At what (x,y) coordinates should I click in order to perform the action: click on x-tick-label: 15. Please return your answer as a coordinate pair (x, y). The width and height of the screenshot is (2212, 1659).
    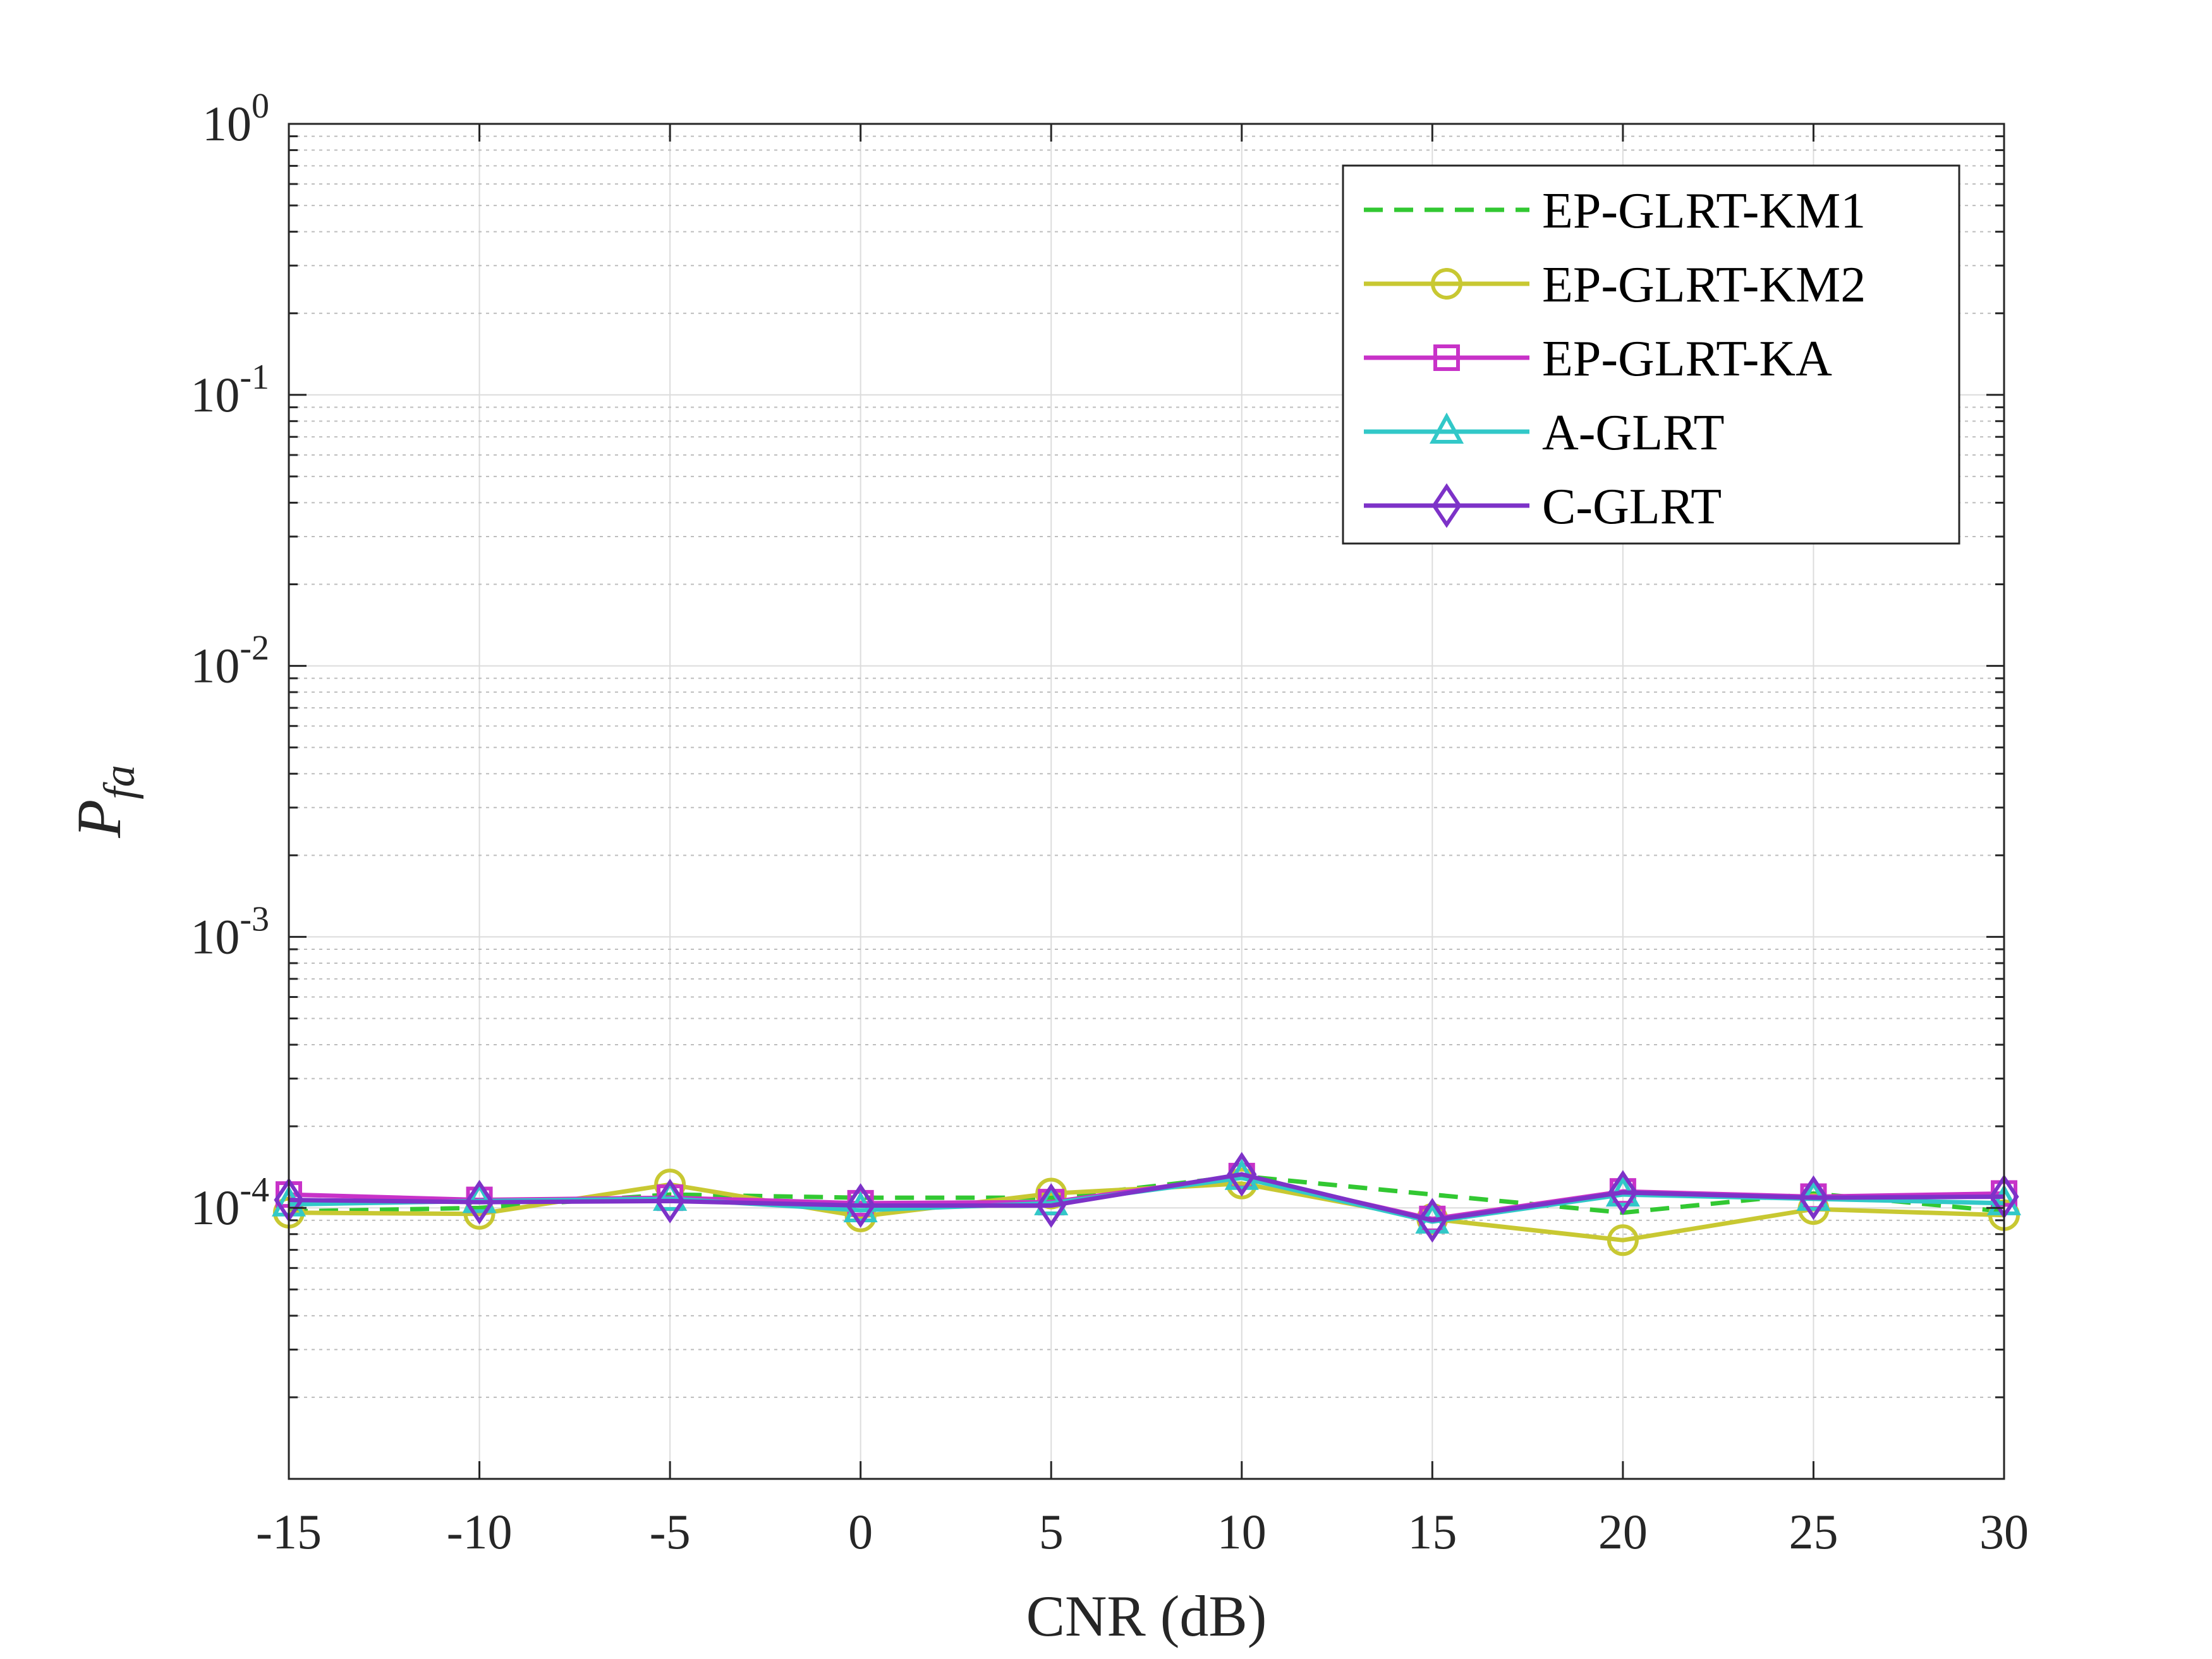
    Looking at the image, I should click on (1432, 1531).